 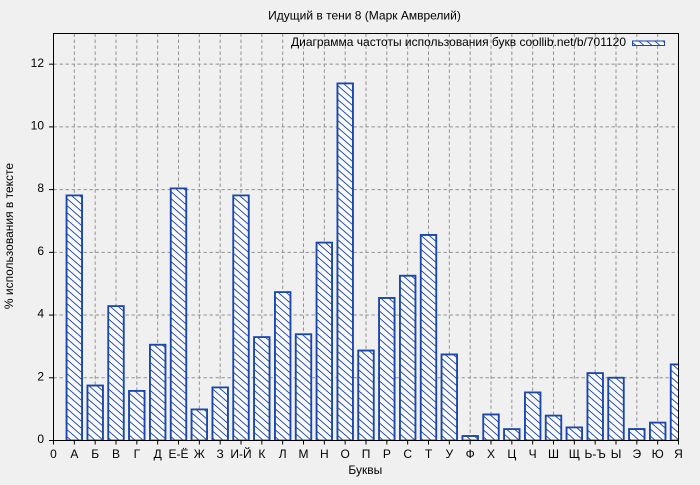 What do you see at coordinates (407, 454) in the screenshot?
I see `svg-text: С` at bounding box center [407, 454].